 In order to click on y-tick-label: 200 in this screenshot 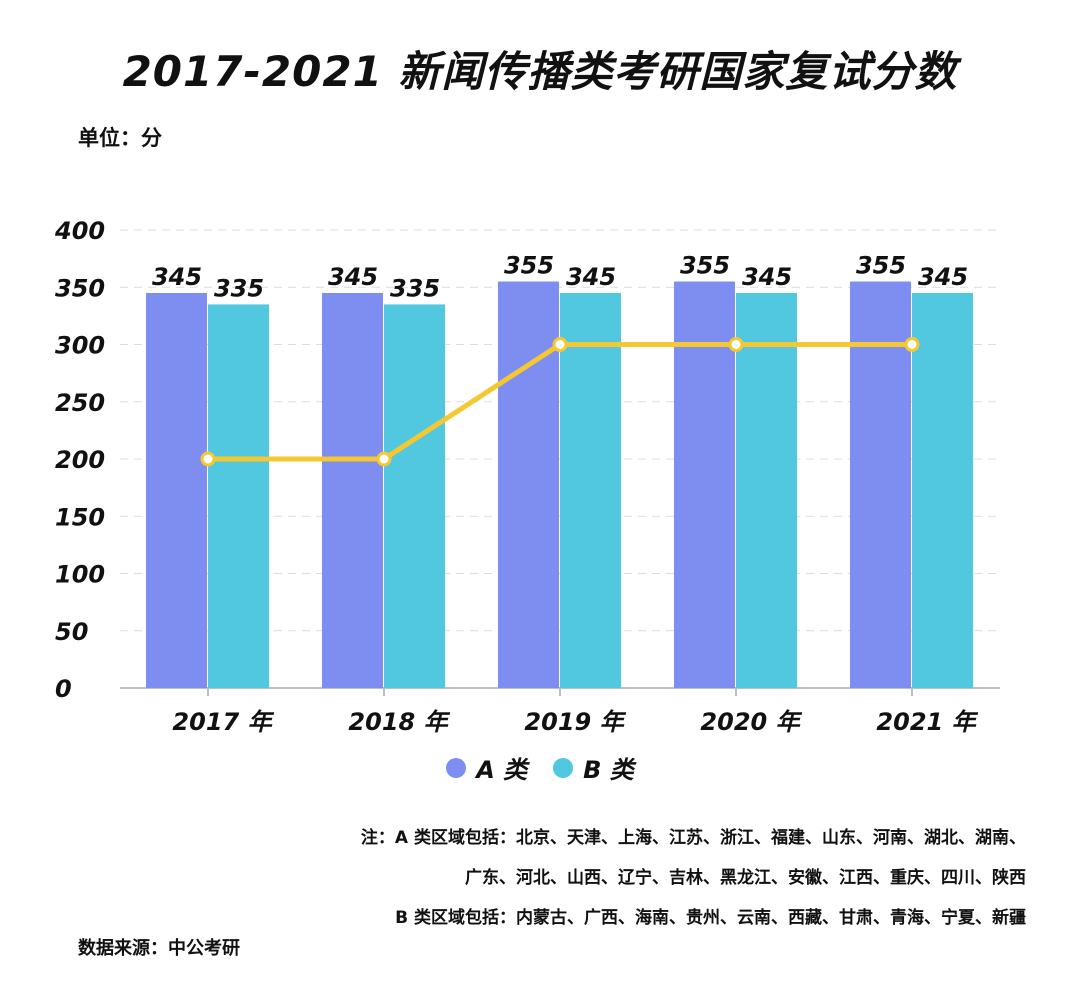, I will do `click(80, 460)`.